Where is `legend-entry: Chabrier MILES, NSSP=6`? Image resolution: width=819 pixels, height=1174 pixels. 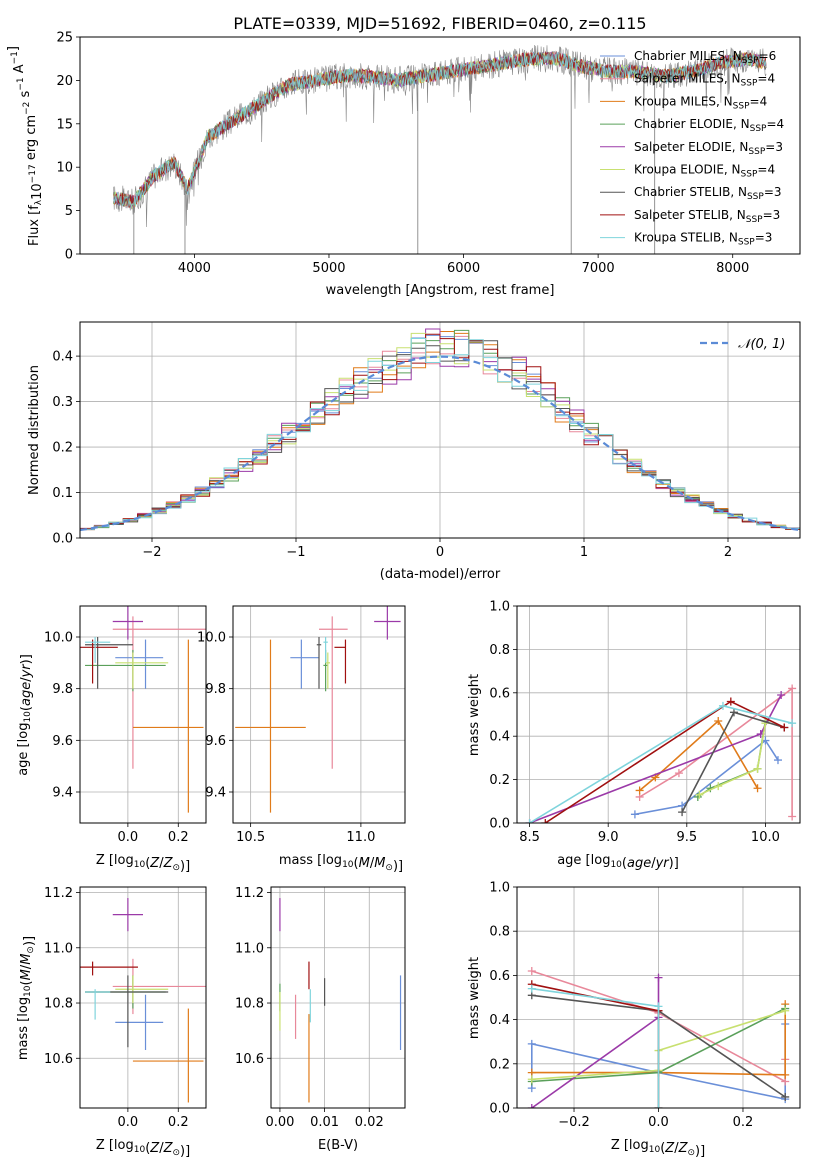 legend-entry: Chabrier MILES, NSSP=6 is located at coordinates (705, 57).